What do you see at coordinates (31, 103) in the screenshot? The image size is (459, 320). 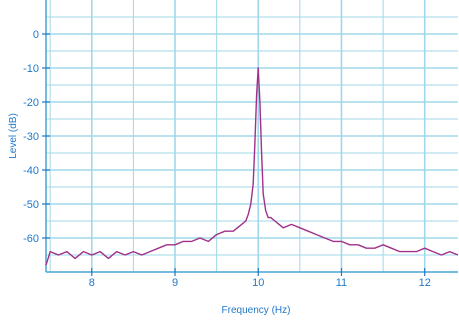 I see `y-tick-label: -20` at bounding box center [31, 103].